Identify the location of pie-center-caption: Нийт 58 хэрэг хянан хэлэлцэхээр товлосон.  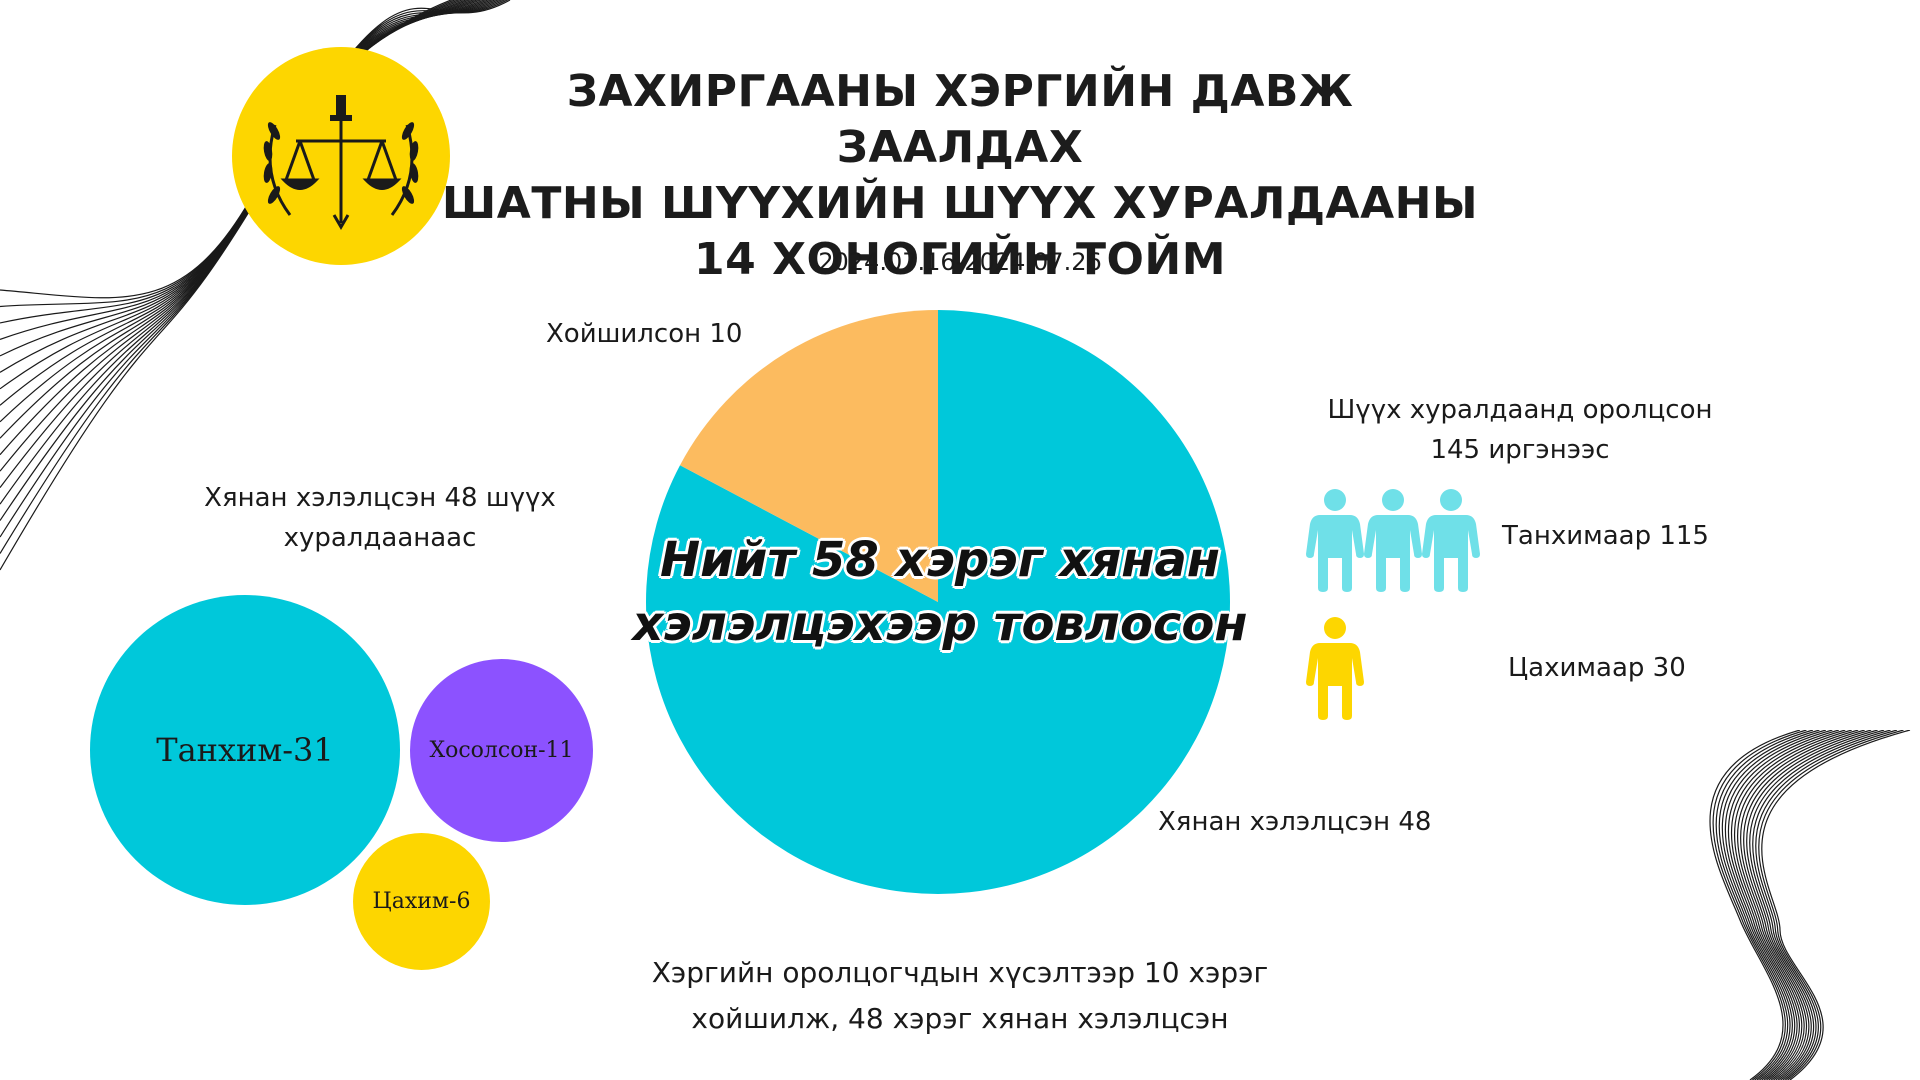
(940, 592).